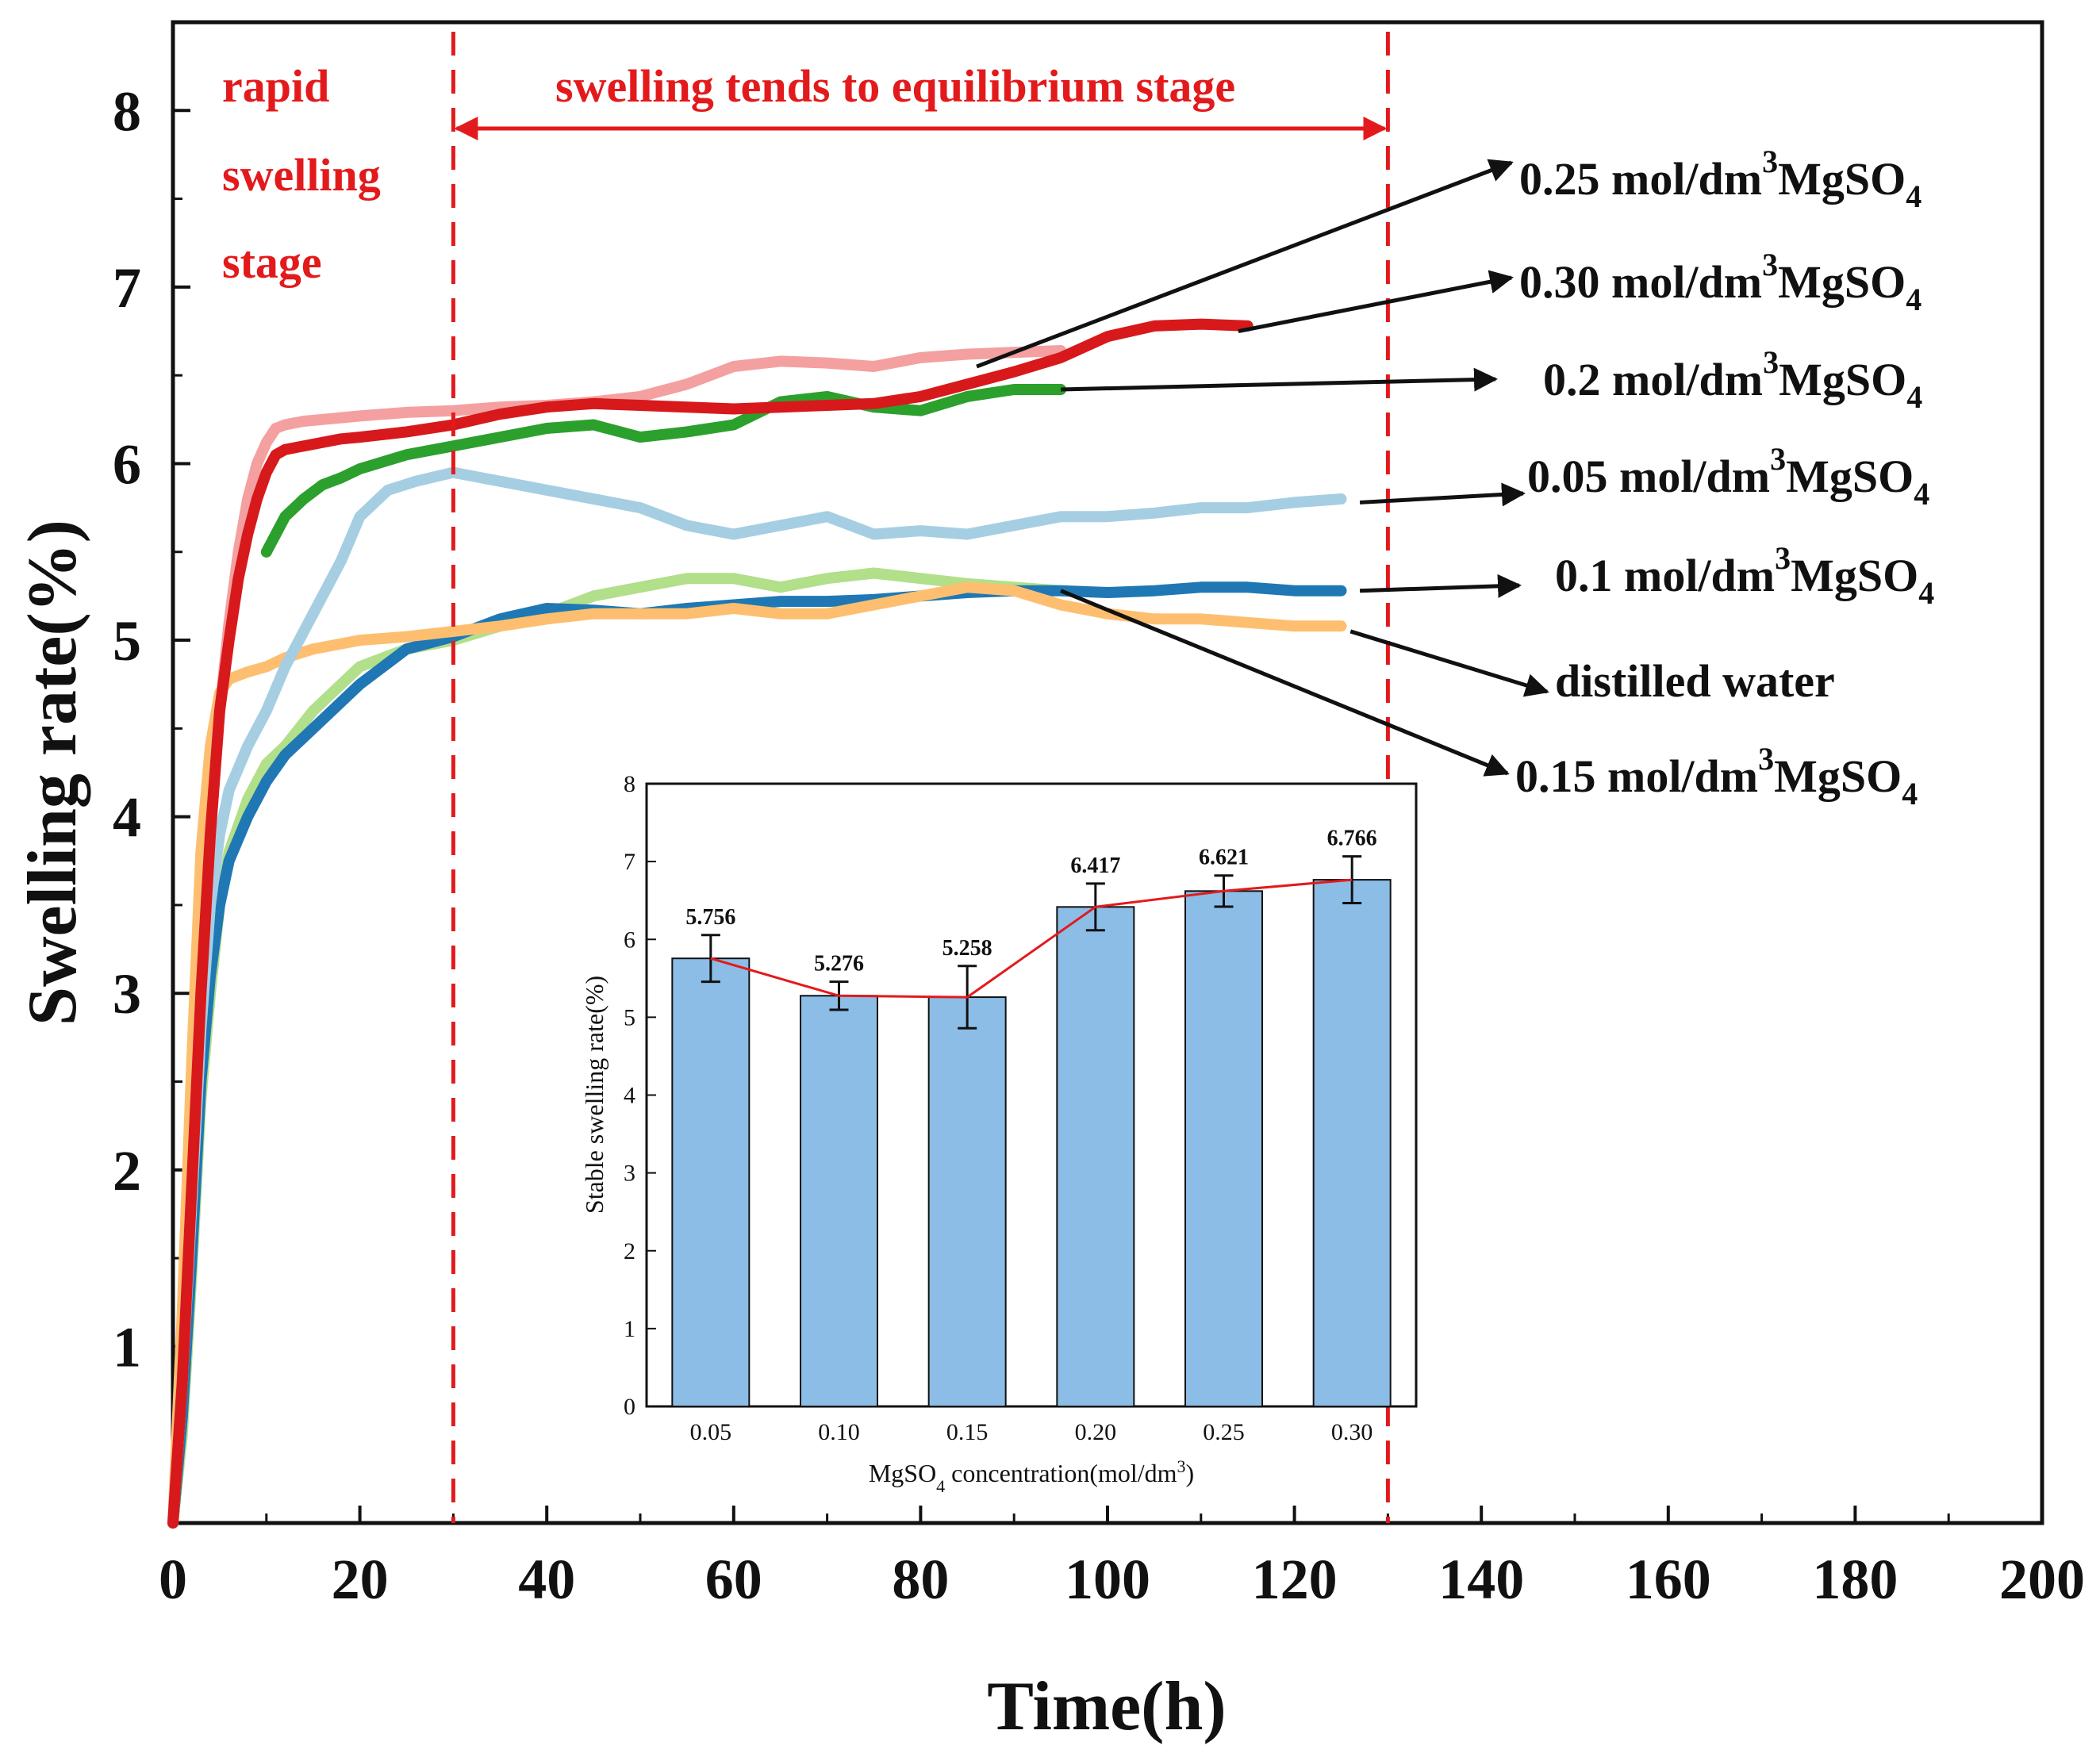 The image size is (2100, 1761). What do you see at coordinates (1107, 1580) in the screenshot?
I see `x-tick-label: 100` at bounding box center [1107, 1580].